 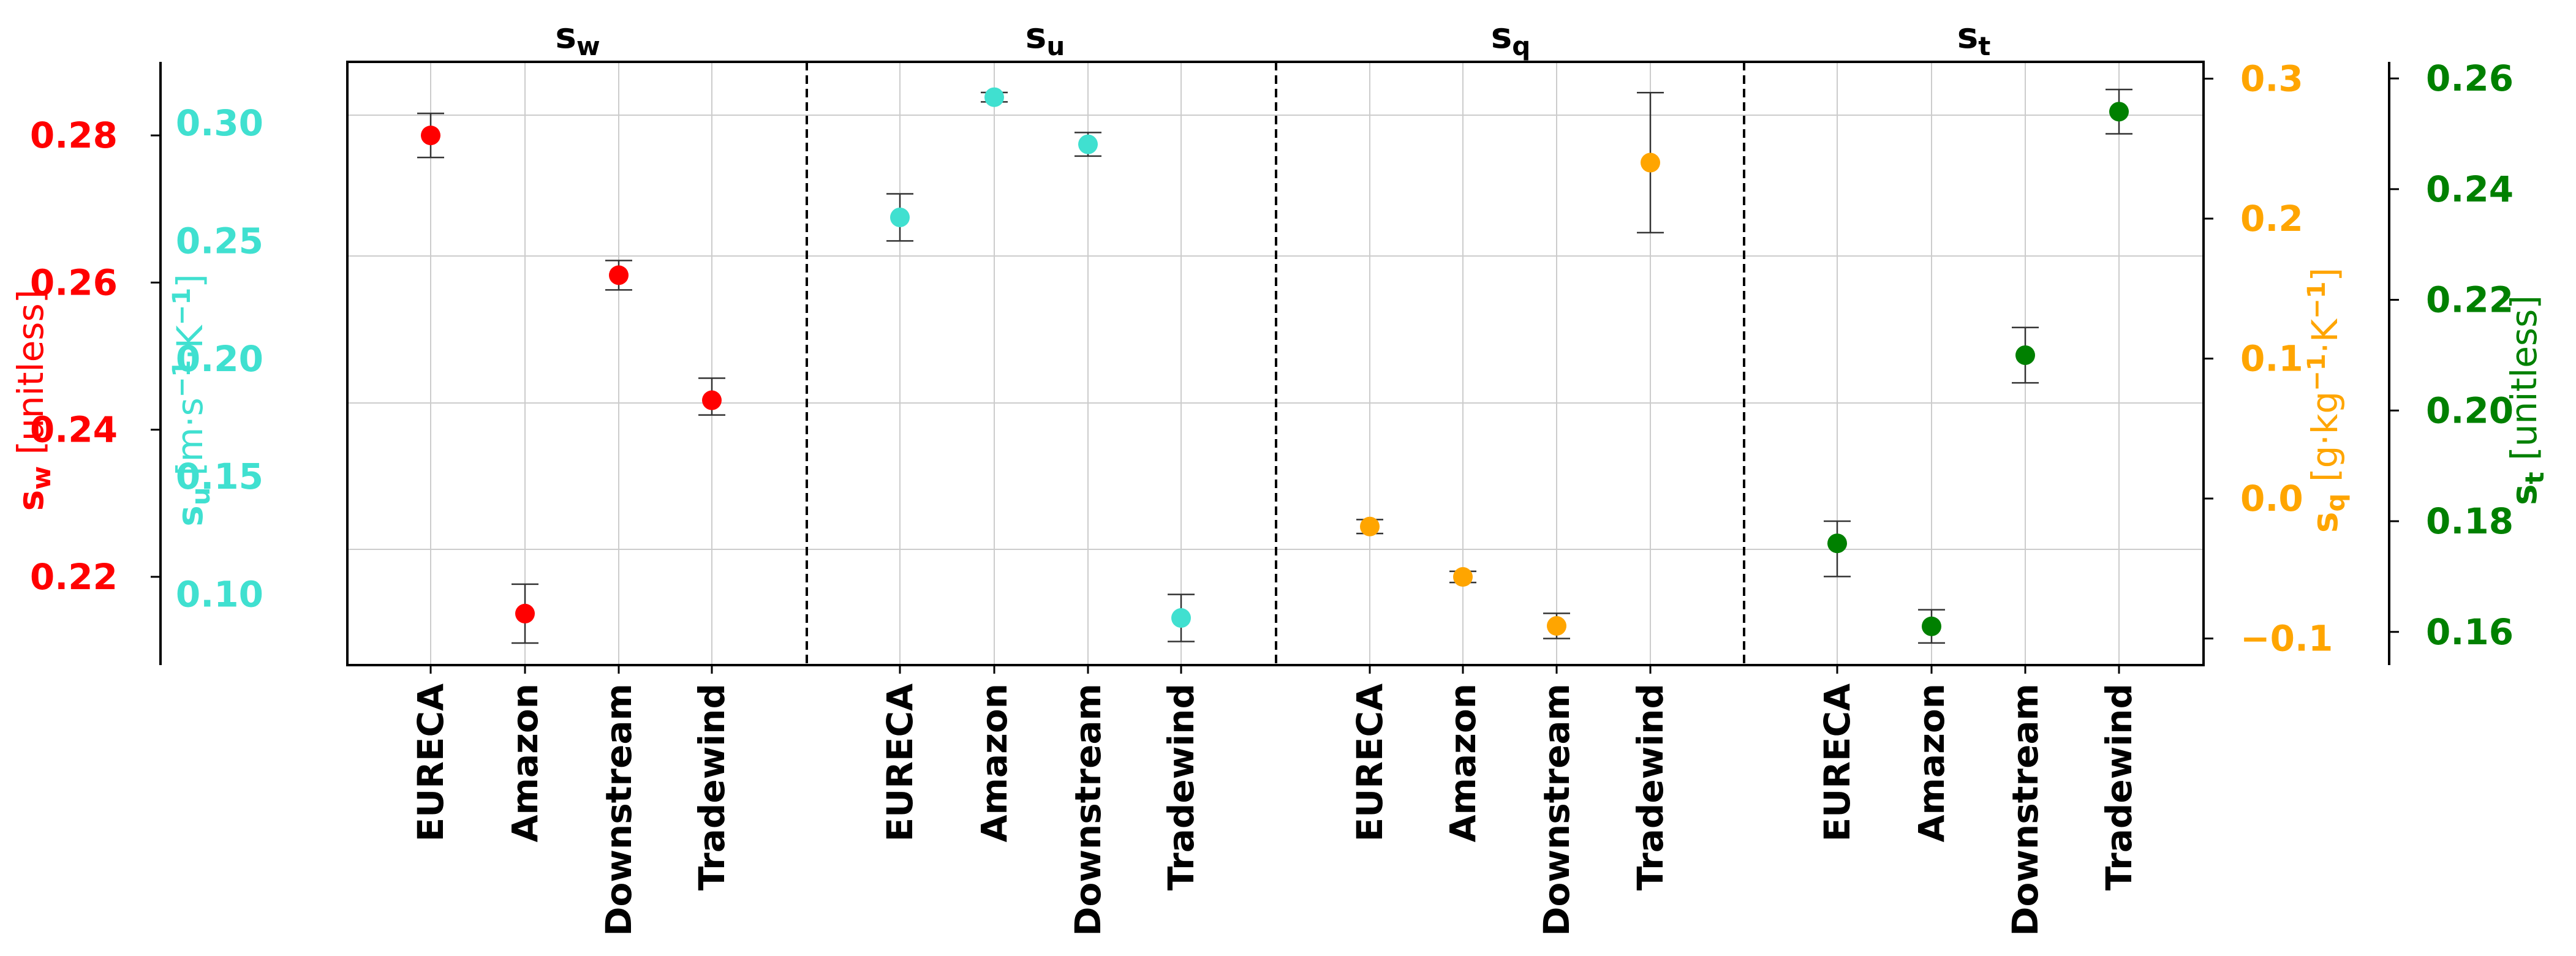 What do you see at coordinates (2271, 359) in the screenshot?
I see `y-tick-label: 0.1` at bounding box center [2271, 359].